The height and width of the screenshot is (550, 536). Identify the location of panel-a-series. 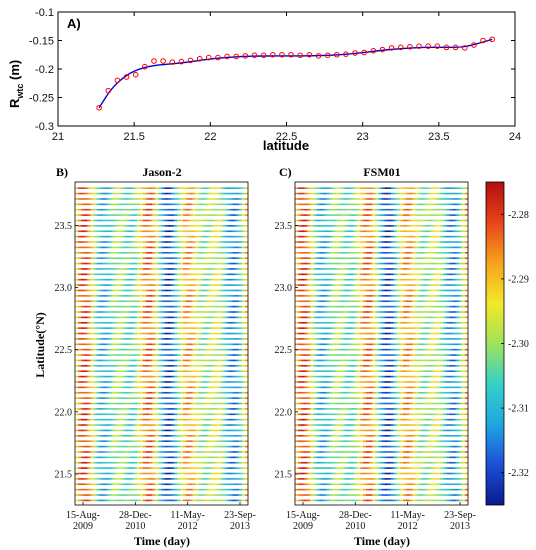
(295, 73).